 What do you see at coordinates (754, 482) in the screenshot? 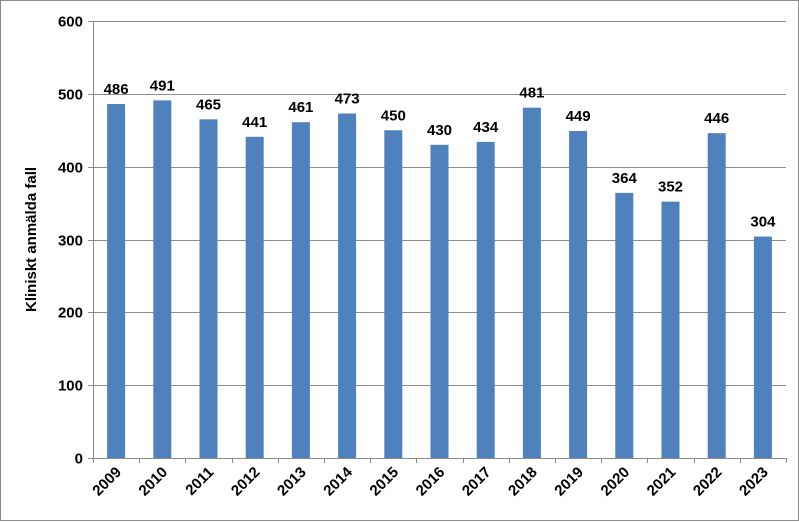
I see `x-tick-label: 2023` at bounding box center [754, 482].